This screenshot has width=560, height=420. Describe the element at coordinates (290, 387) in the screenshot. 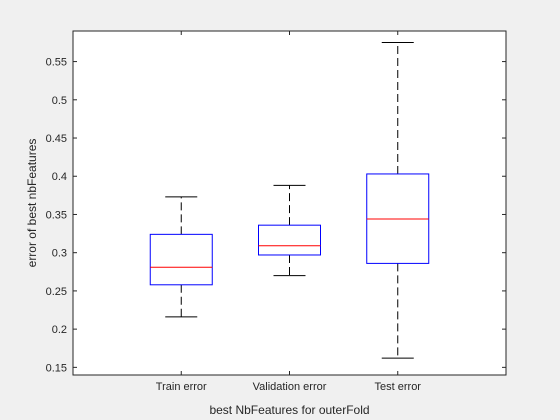

I see `x-tick-label: Validation error` at that location.